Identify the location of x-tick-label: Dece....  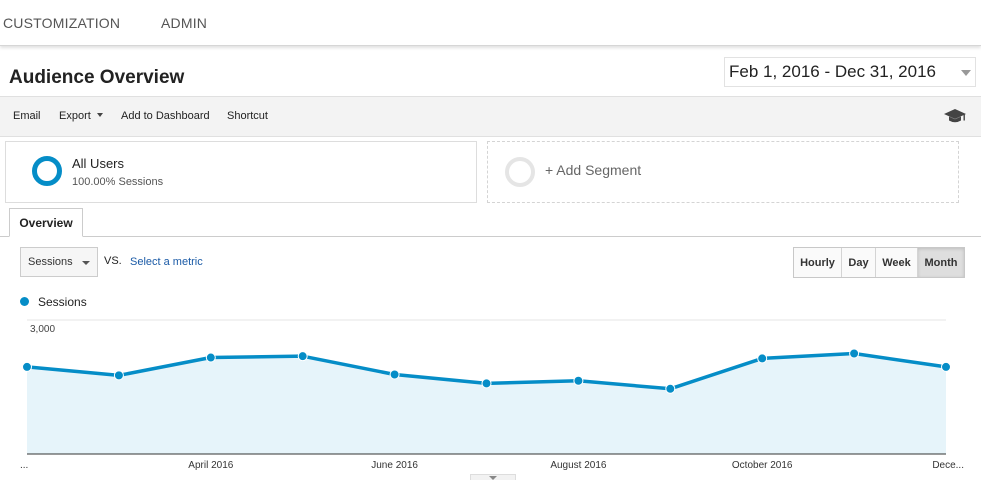
(948, 465).